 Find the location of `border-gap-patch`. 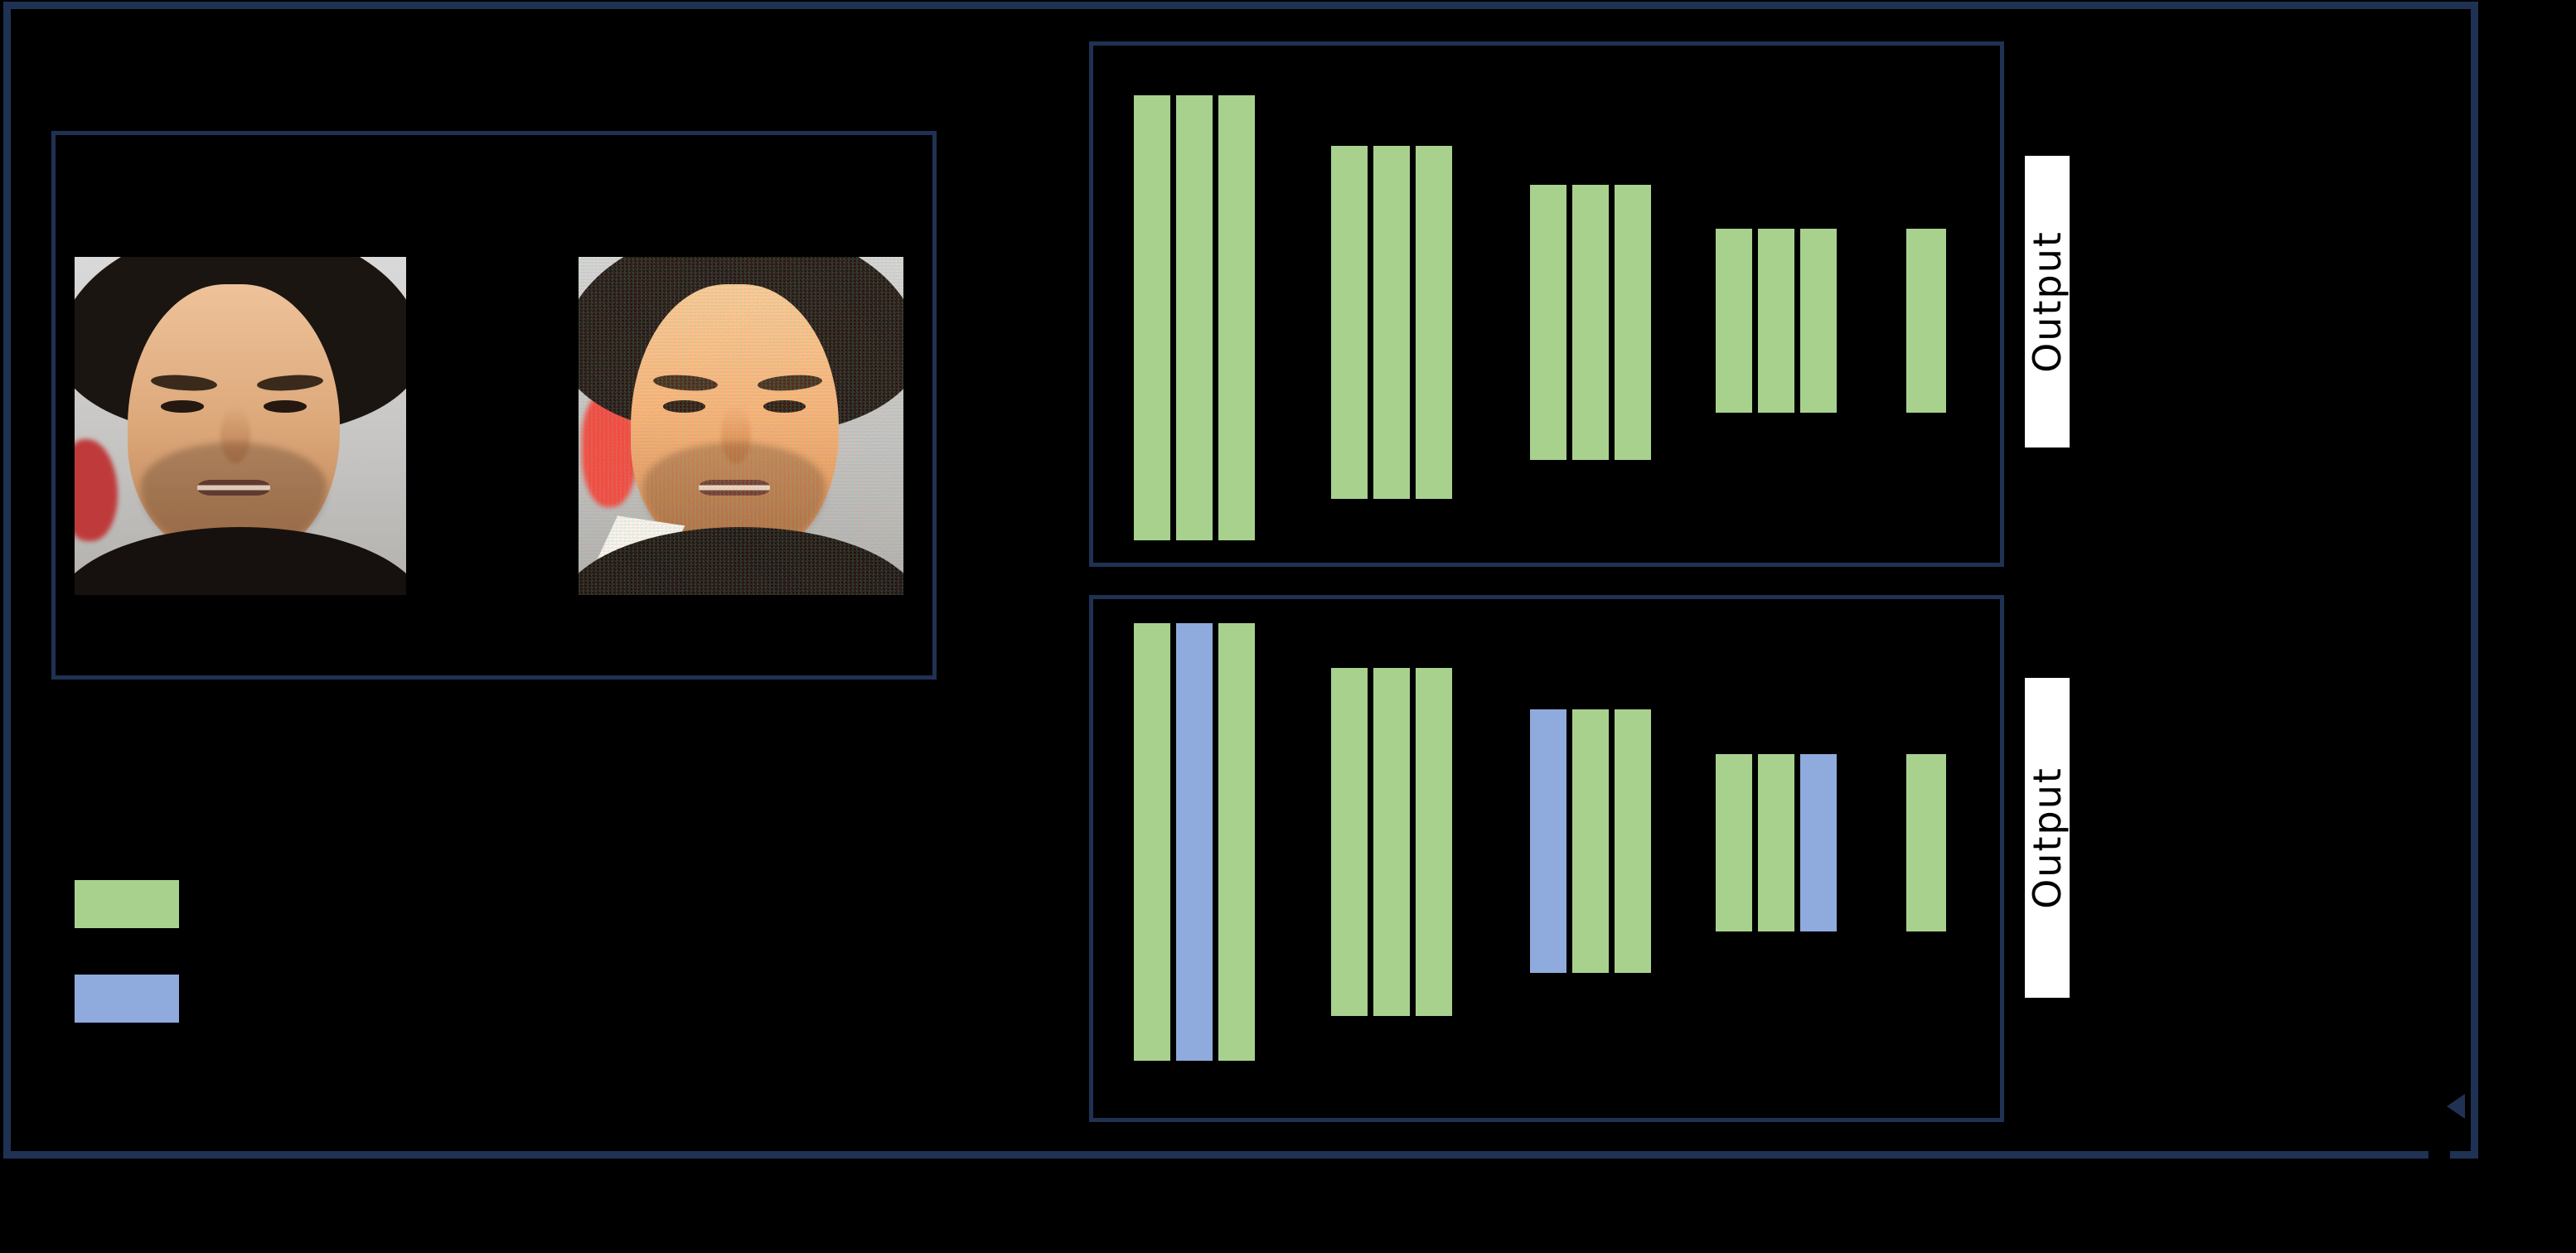

border-gap-patch is located at coordinates (2439, 1155).